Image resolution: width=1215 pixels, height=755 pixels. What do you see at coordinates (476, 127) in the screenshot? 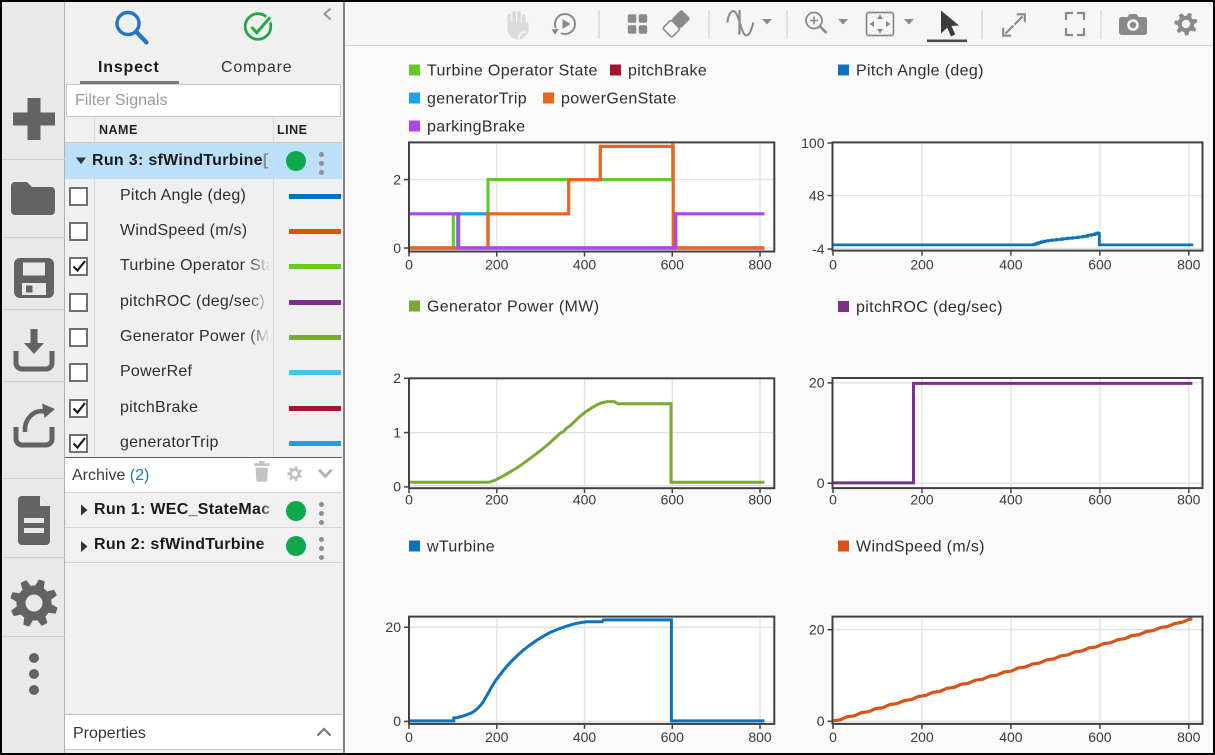
I see `svg-text: parkingBrake` at bounding box center [476, 127].